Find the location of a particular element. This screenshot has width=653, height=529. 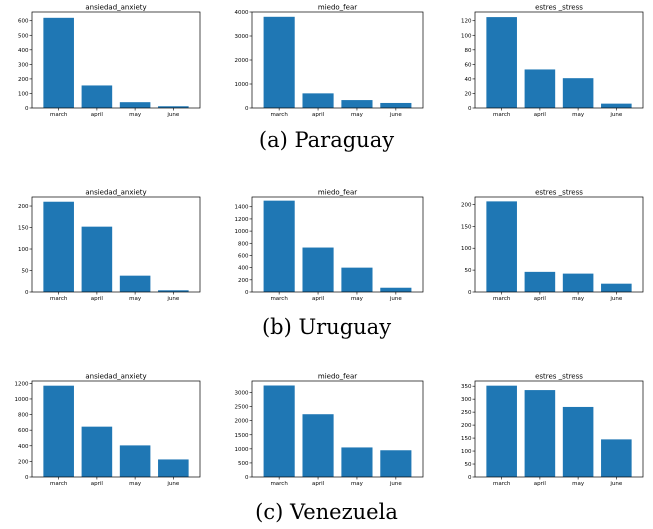

y-tick-label: 120 is located at coordinates (466, 22).